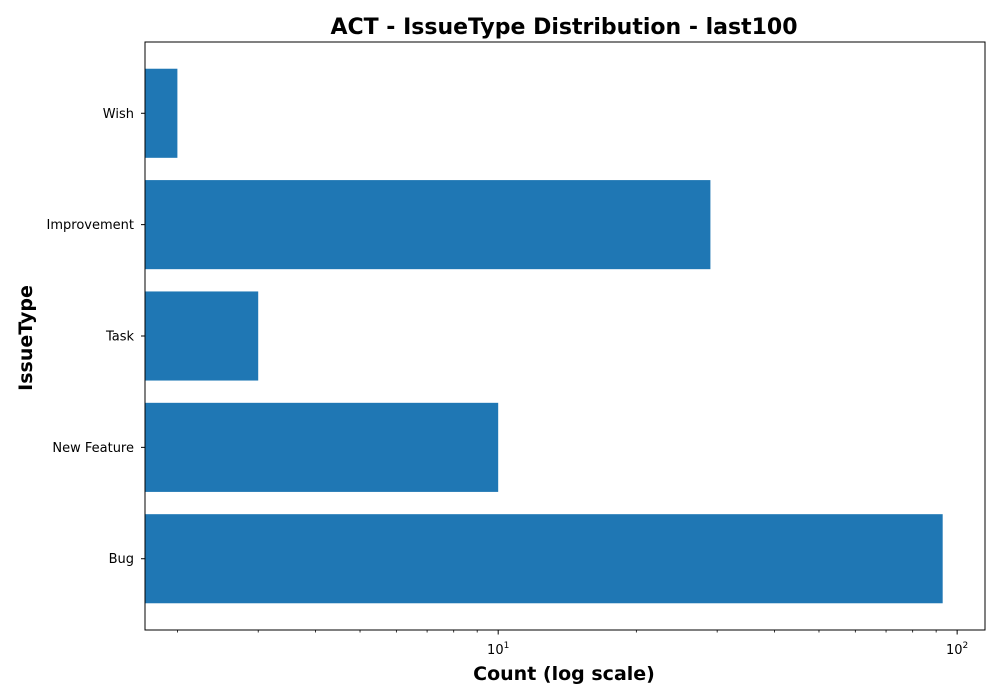  What do you see at coordinates (564, 674) in the screenshot?
I see `x-axis-label: Count (log scale)` at bounding box center [564, 674].